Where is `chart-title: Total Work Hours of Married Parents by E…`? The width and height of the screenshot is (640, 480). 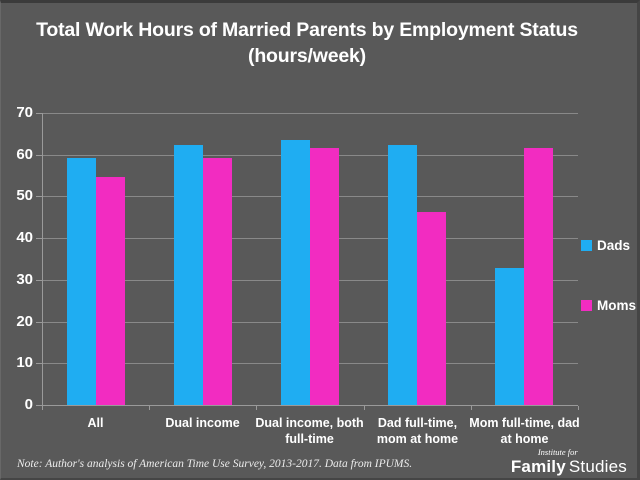 chart-title: Total Work Hours of Married Parents by E… is located at coordinates (307, 43).